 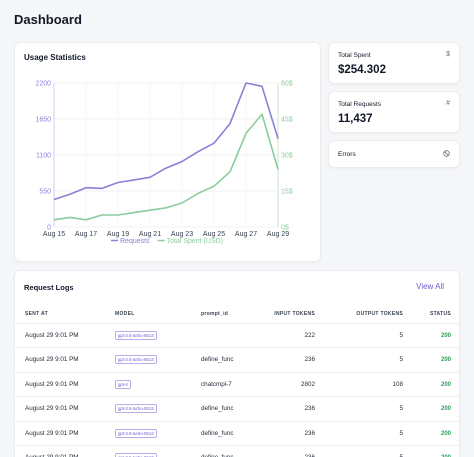 What do you see at coordinates (280, 314) in the screenshot?
I see `column-header-input-tokens: INPUT TOKENS` at bounding box center [280, 314].